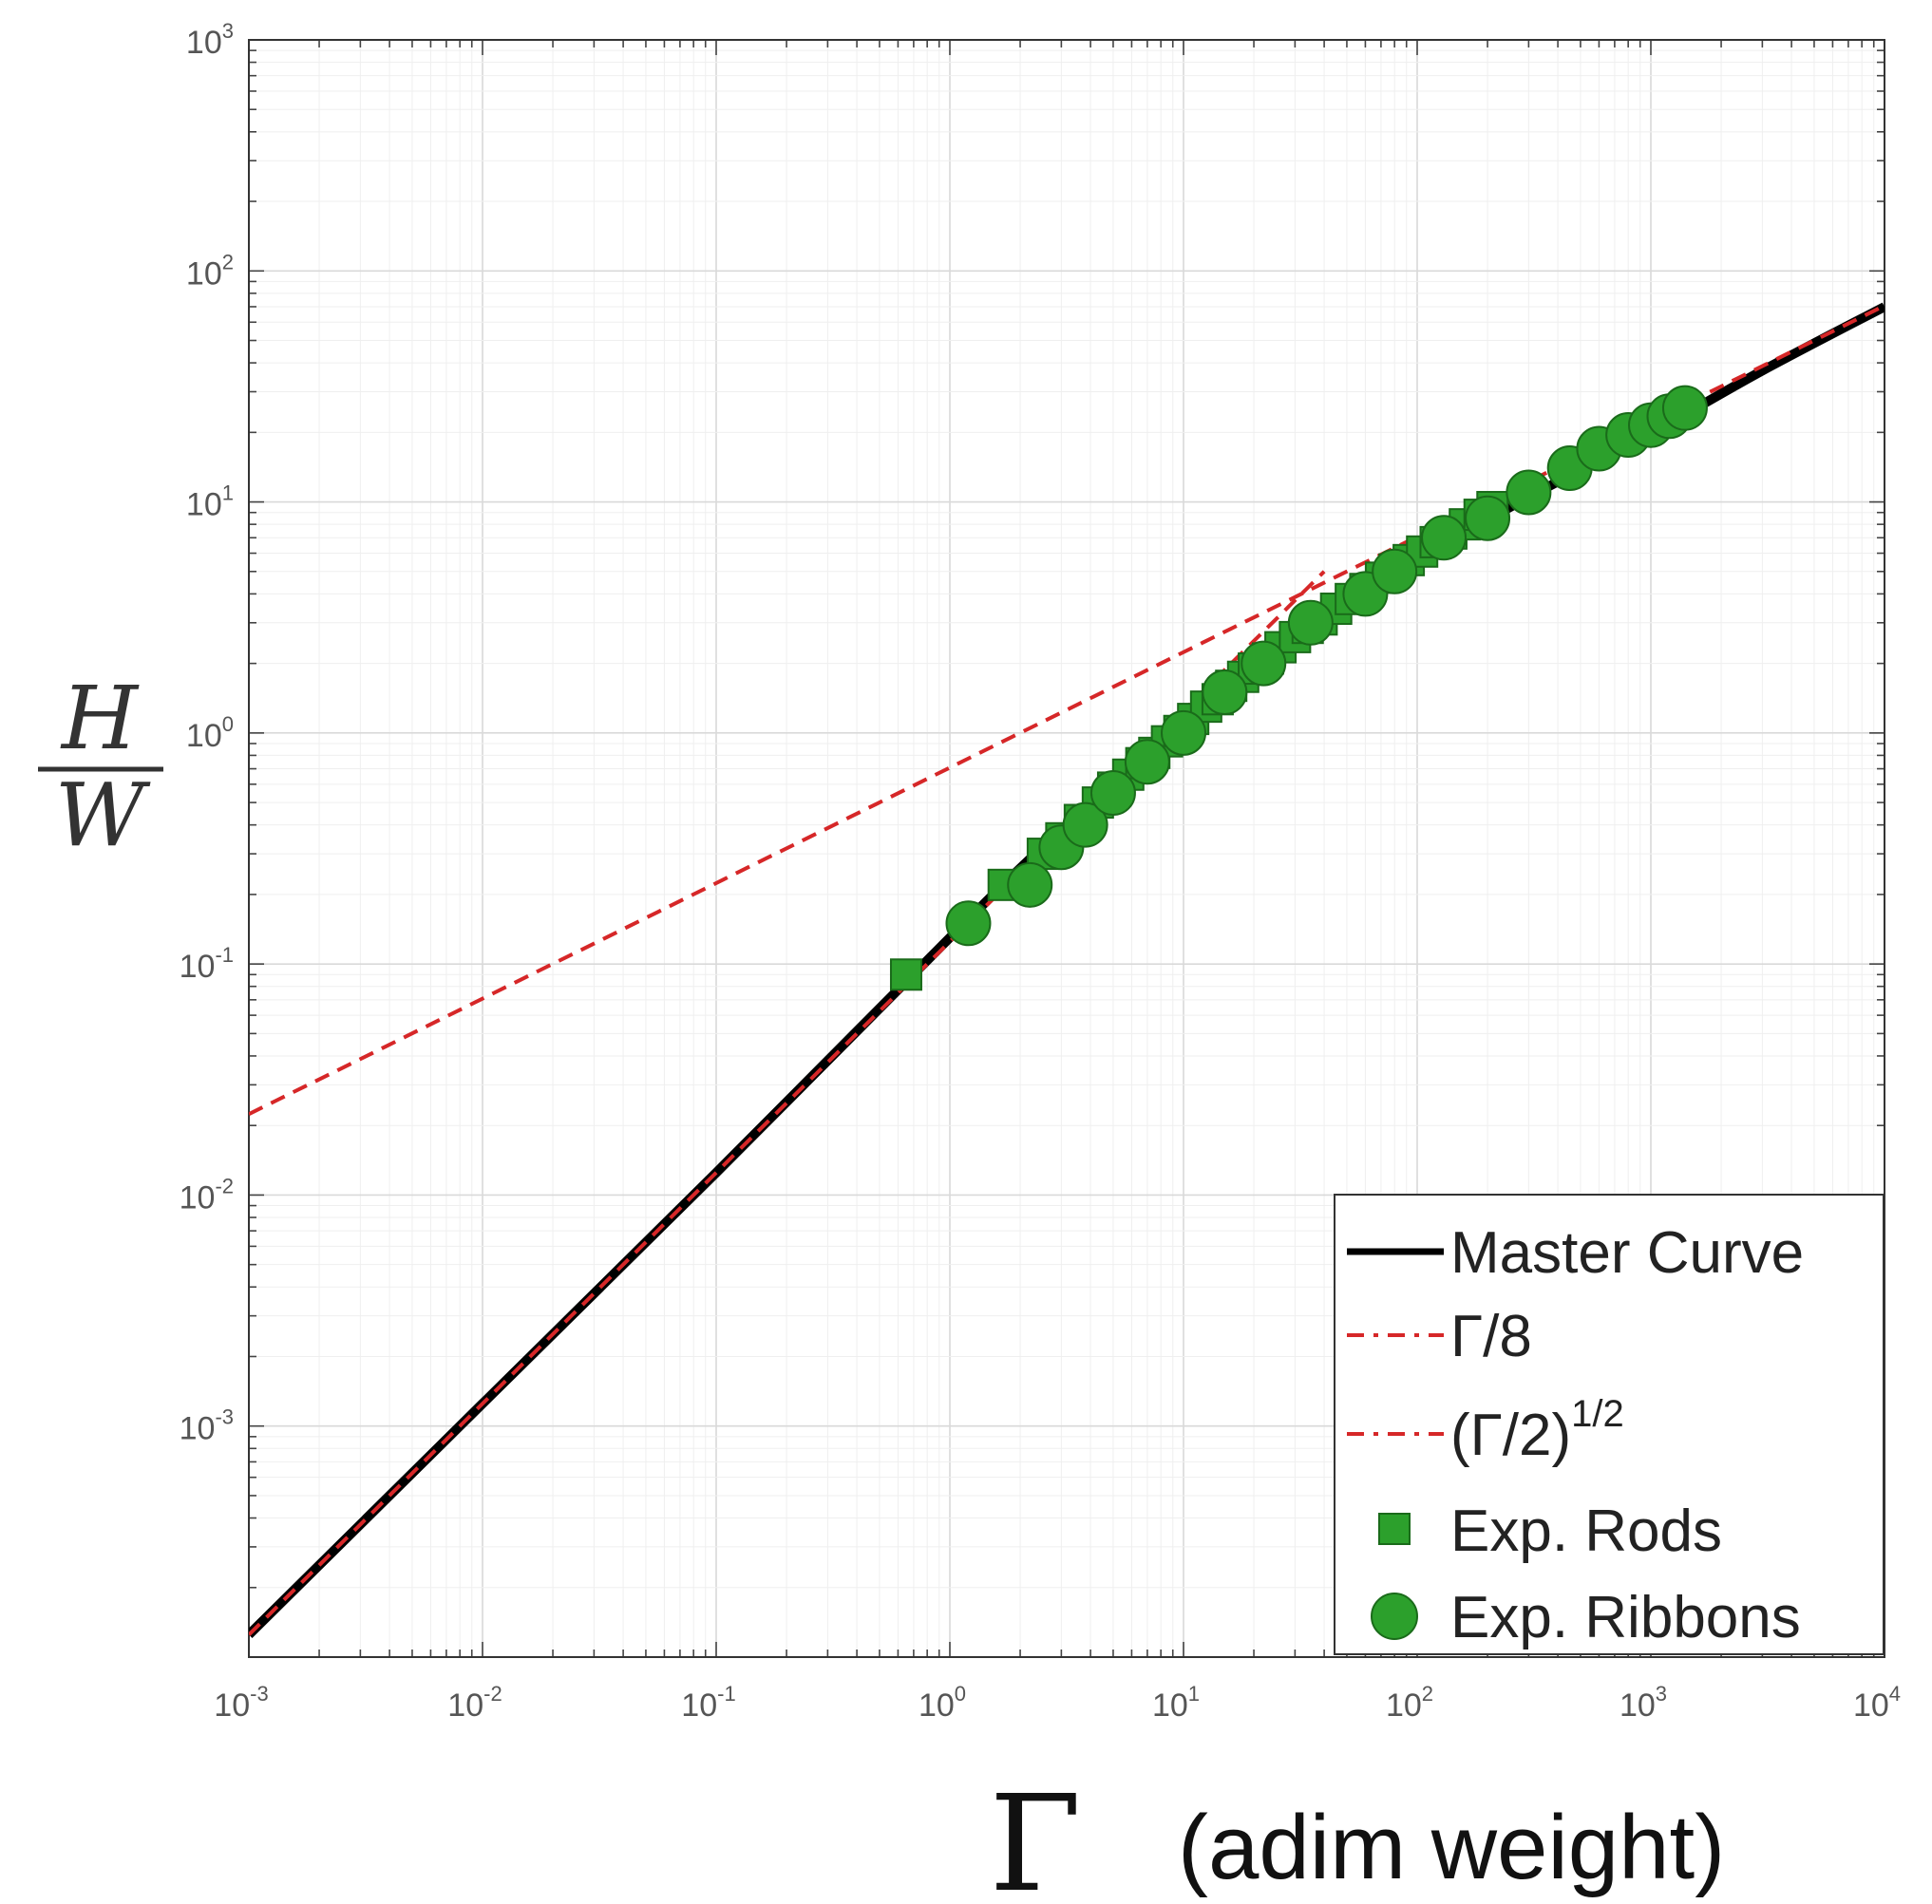  I want to click on legend-item-exp-ribbons: Exp. Ribbons, so click(1586, 1617).